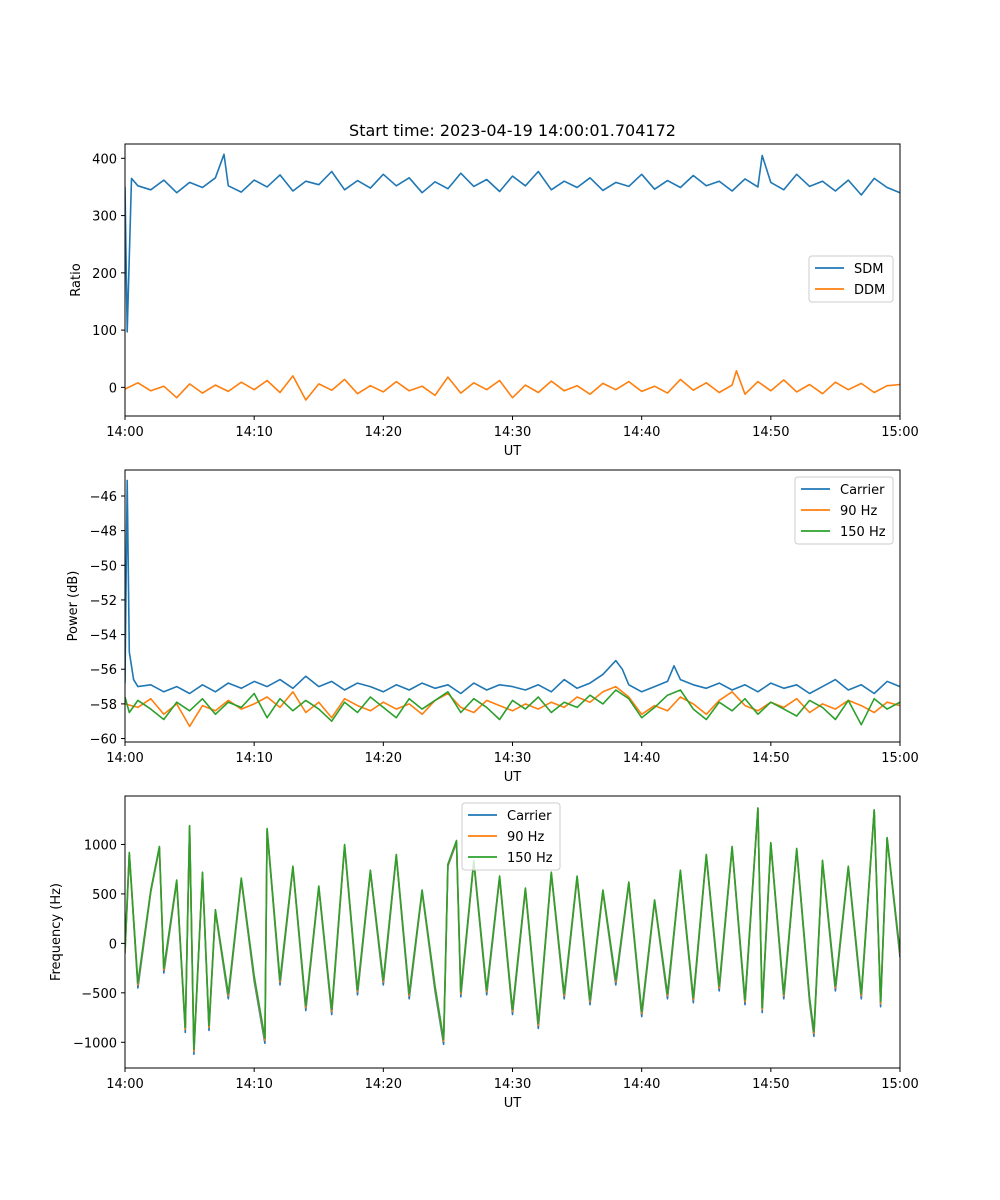  I want to click on y-axis-label: Ratio, so click(76, 279).